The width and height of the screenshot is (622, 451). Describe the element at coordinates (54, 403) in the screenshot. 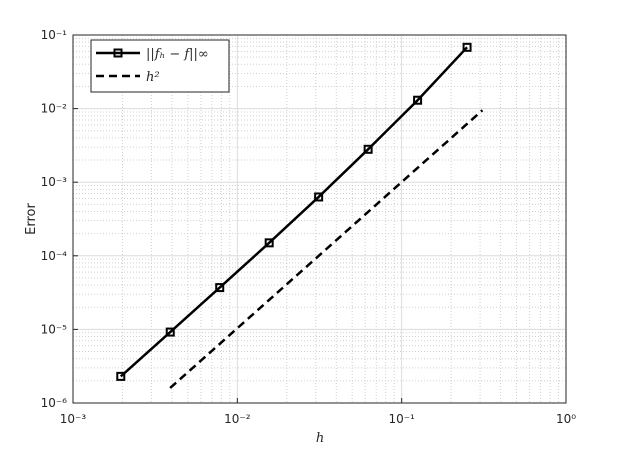

I see `y-tick-label: 10⁻⁶` at that location.